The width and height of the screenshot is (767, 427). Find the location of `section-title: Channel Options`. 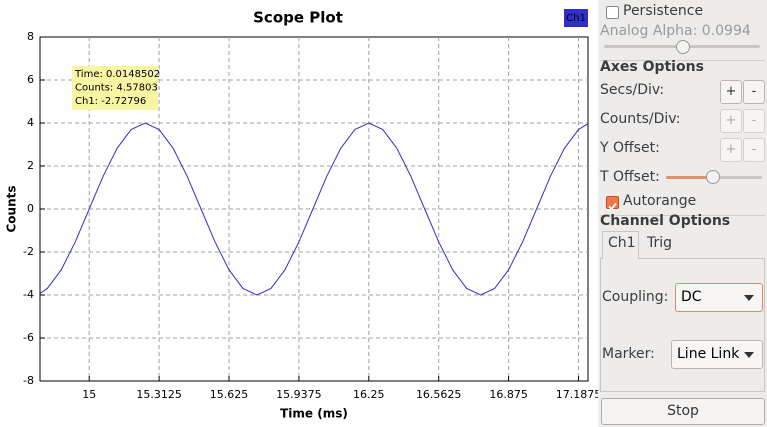

section-title: Channel Options is located at coordinates (665, 221).